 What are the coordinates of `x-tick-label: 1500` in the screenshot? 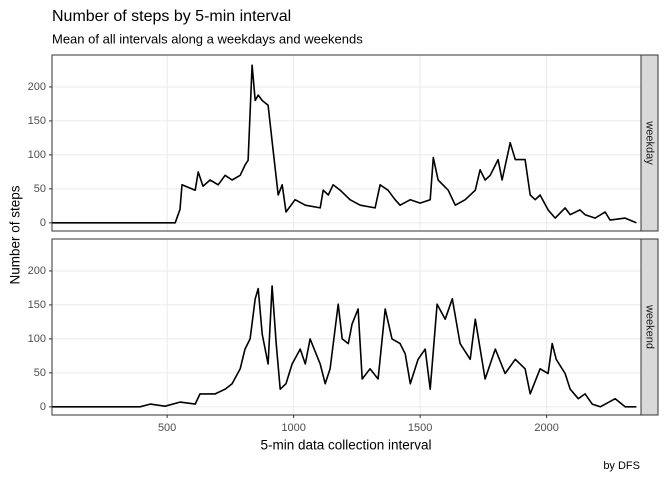 It's located at (420, 428).